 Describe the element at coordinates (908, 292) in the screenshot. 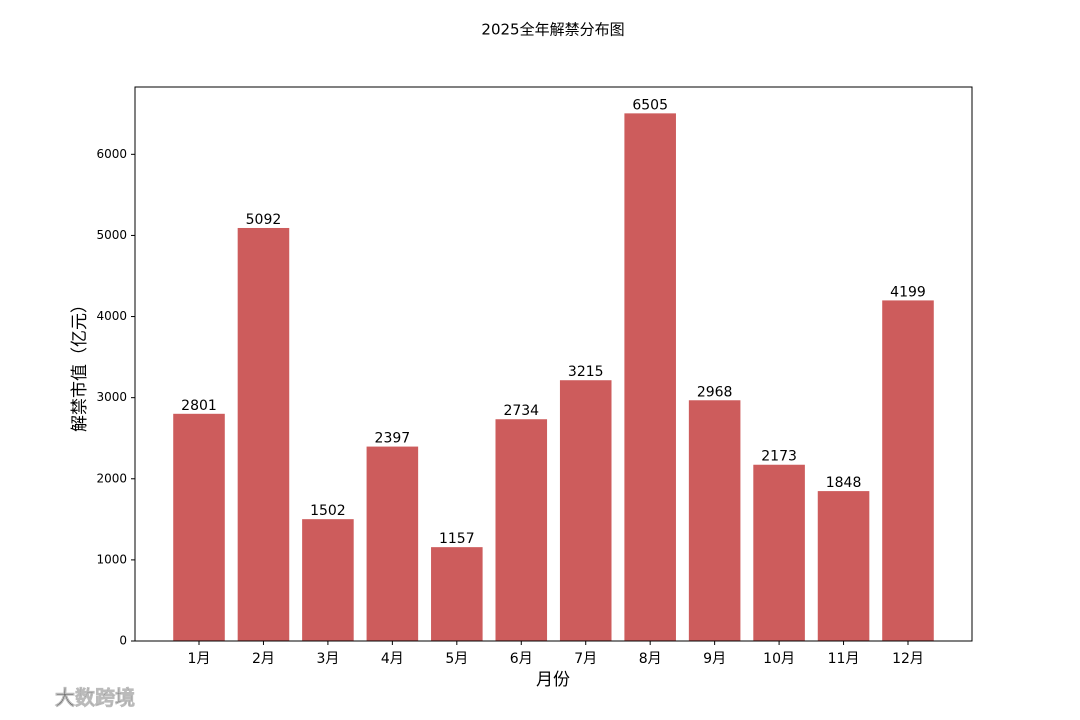

I see `value-label: 4199` at that location.